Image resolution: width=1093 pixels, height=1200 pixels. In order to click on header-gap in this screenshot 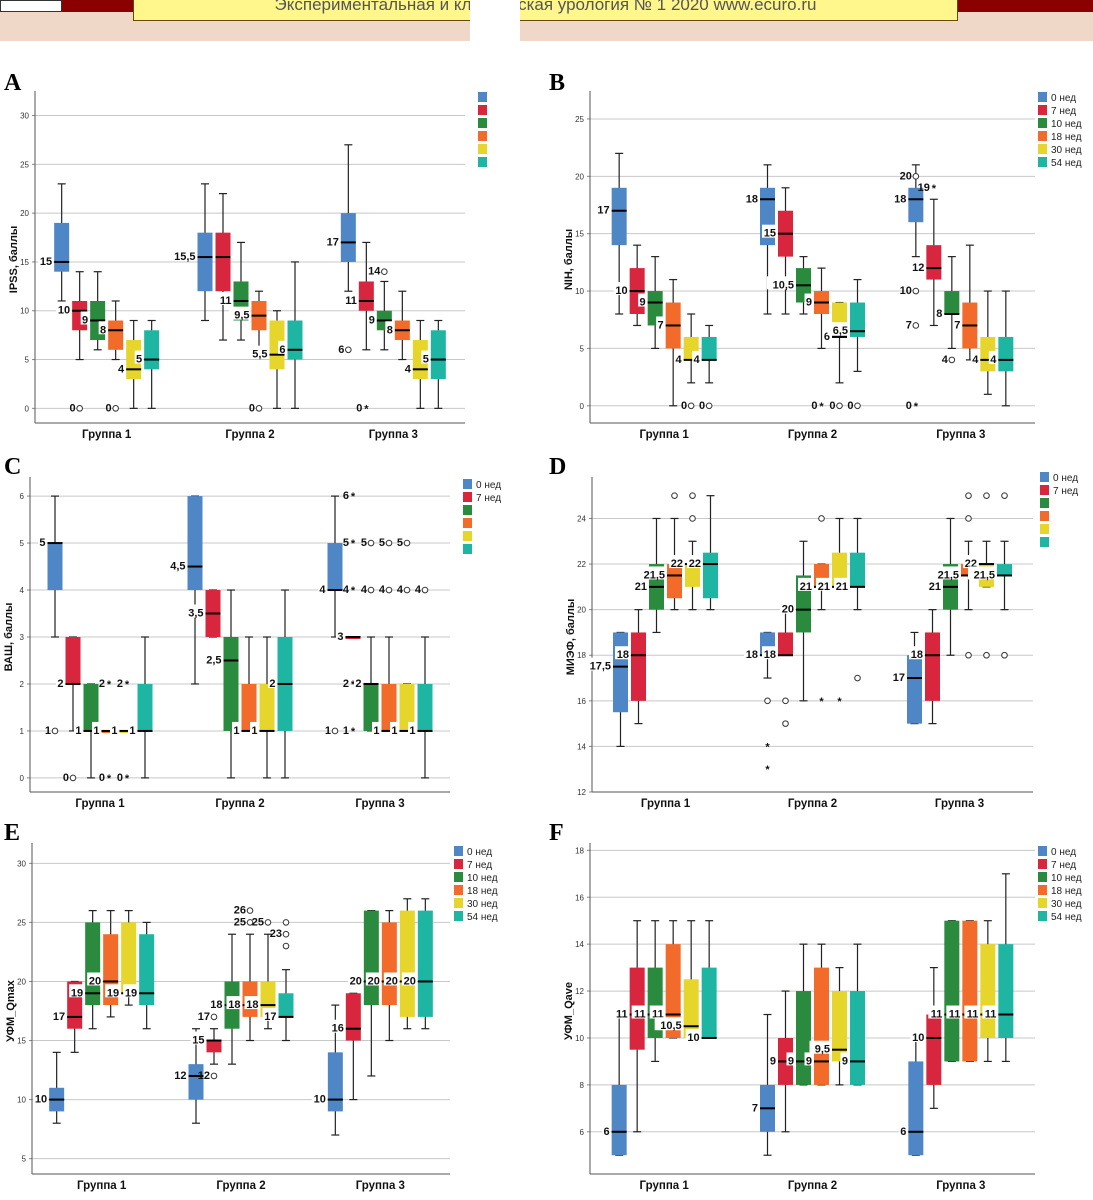, I will do `click(495, 20)`.